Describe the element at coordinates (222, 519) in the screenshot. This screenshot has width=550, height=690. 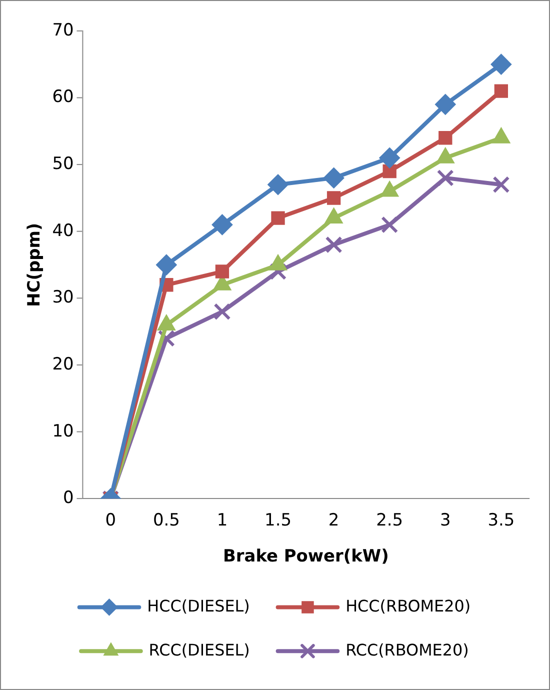
I see `x-tick-label: 1` at that location.